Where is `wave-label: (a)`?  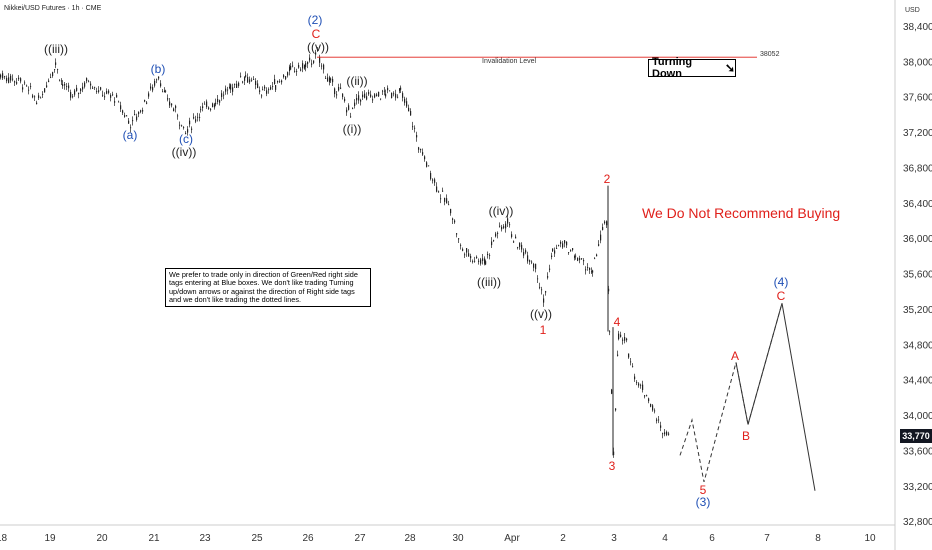
wave-label: (a) is located at coordinates (130, 135).